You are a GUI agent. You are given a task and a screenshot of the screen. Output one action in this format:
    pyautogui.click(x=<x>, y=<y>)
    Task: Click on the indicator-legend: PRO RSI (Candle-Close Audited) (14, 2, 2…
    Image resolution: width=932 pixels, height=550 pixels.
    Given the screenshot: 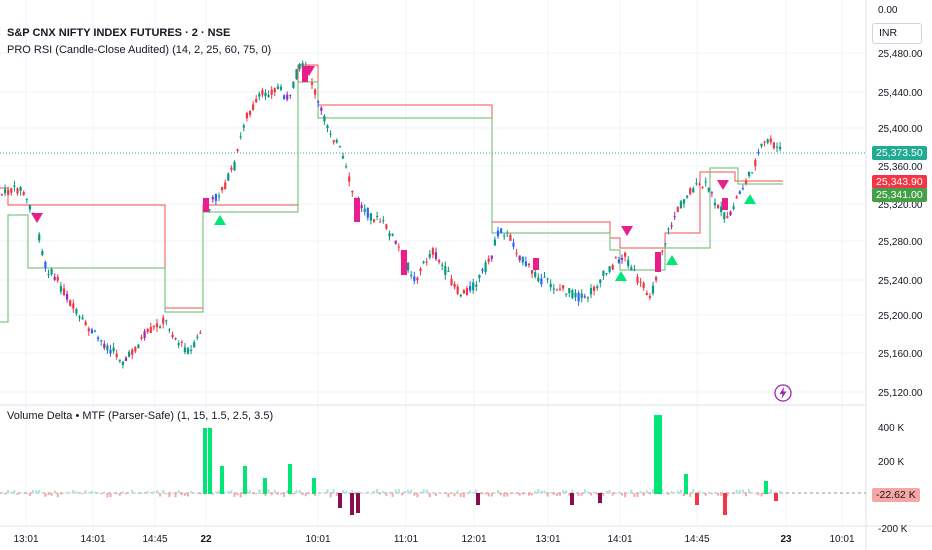 What is the action you would take?
    pyautogui.click(x=139, y=50)
    